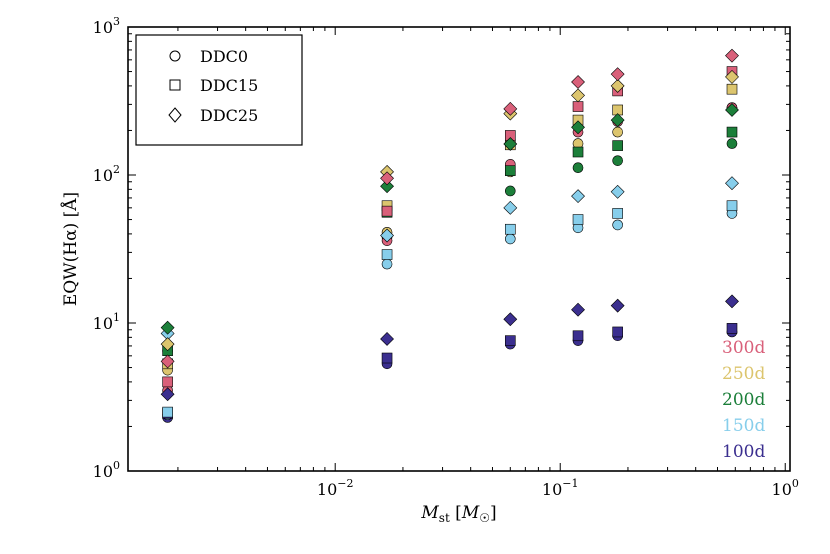 This screenshot has width=830, height=554. What do you see at coordinates (229, 115) in the screenshot?
I see `legend-label-ddc25: DDC25` at bounding box center [229, 115].